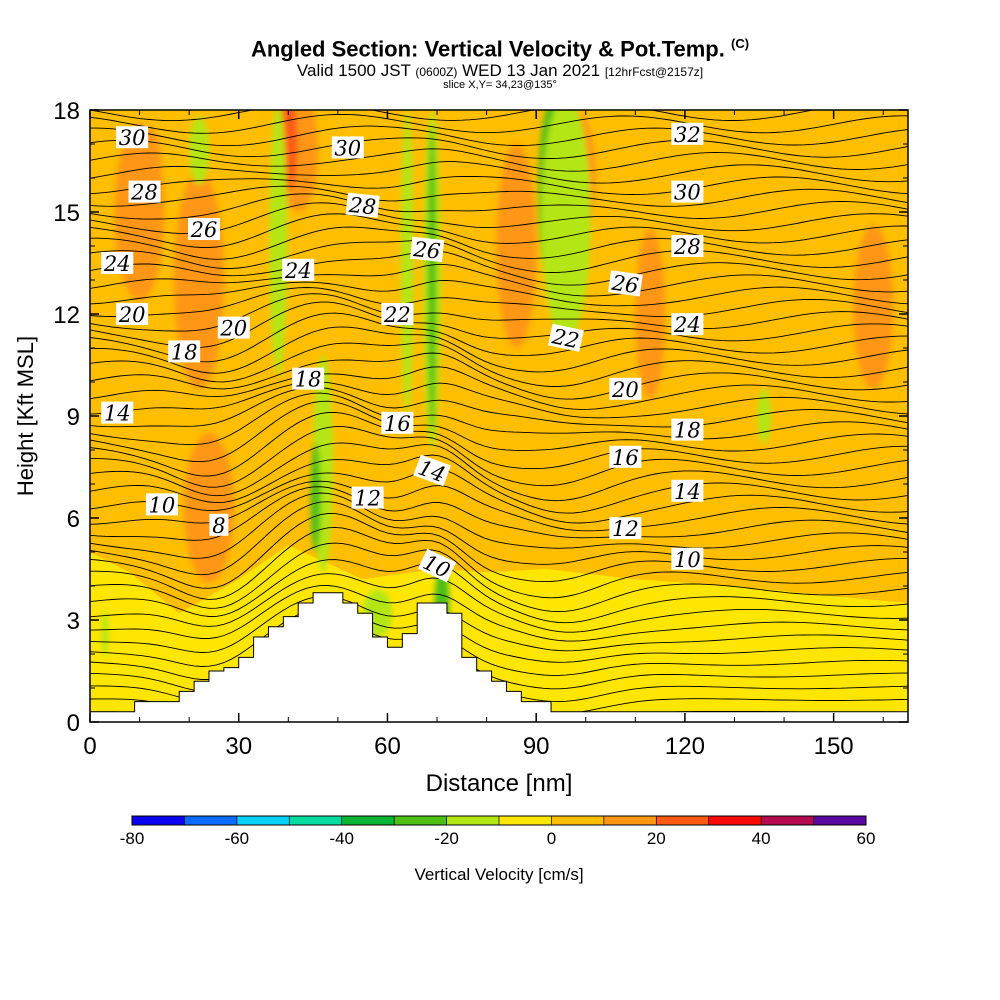 The image size is (1000, 1000). What do you see at coordinates (761, 838) in the screenshot?
I see `colorbar-tick-label: 40` at bounding box center [761, 838].